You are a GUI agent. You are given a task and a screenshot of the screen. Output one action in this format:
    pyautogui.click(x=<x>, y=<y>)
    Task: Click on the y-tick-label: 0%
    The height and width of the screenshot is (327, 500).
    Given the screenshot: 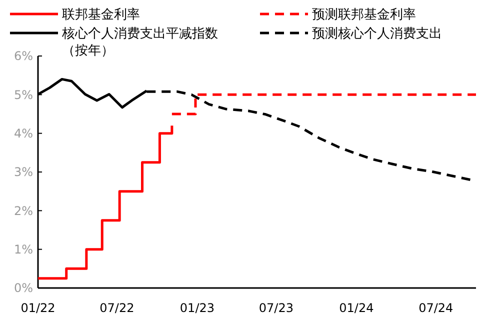 What is the action you would take?
    pyautogui.click(x=23, y=288)
    